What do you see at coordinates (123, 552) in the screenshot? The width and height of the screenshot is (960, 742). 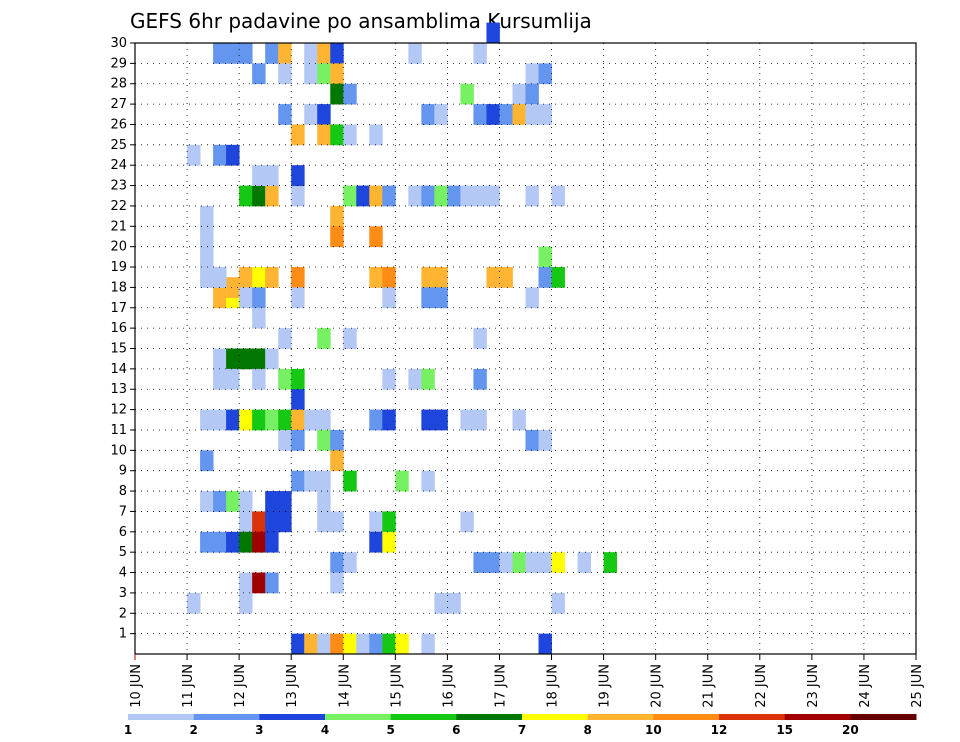 I see `y-tick-label: 5` at bounding box center [123, 552].